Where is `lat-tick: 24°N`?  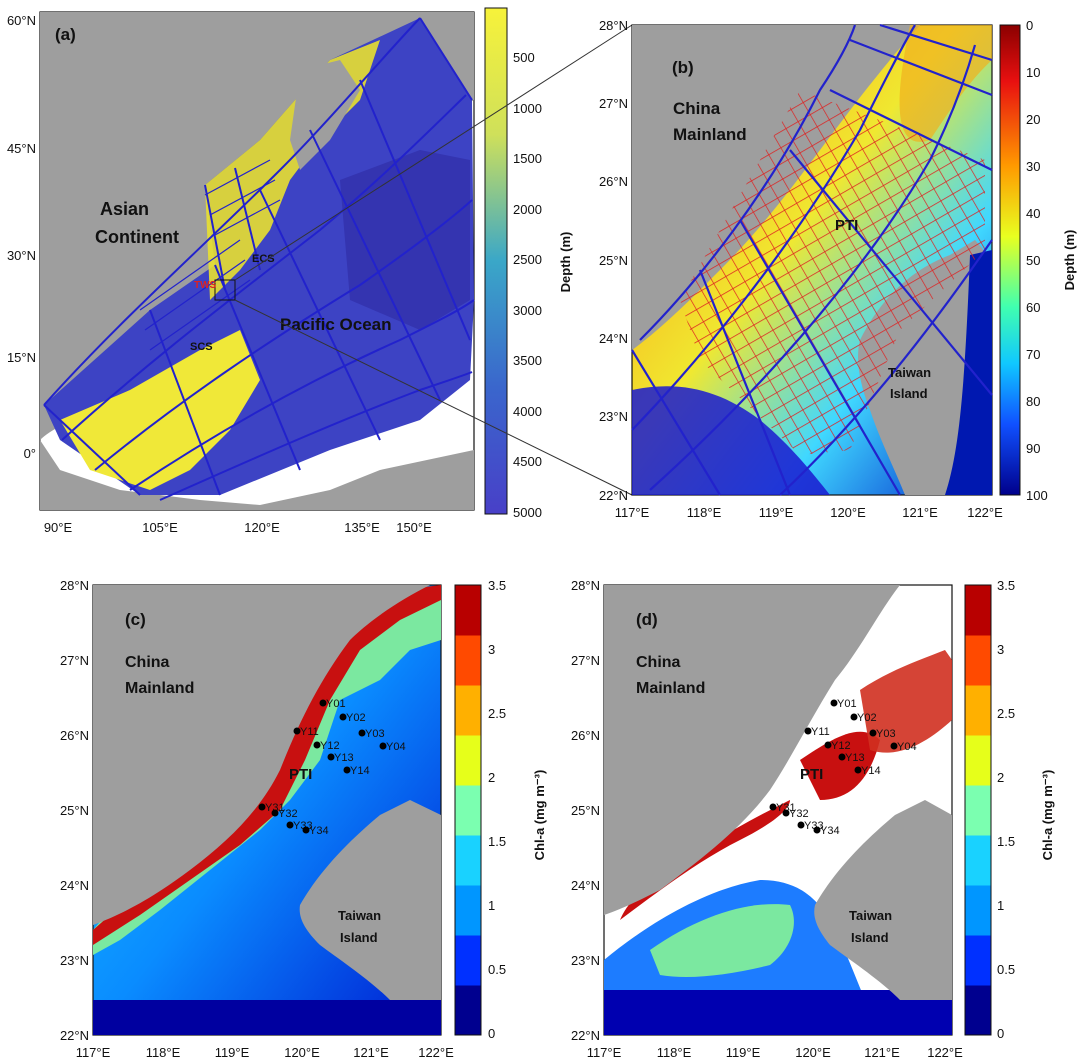
lat-tick: 24°N is located at coordinates (613, 338).